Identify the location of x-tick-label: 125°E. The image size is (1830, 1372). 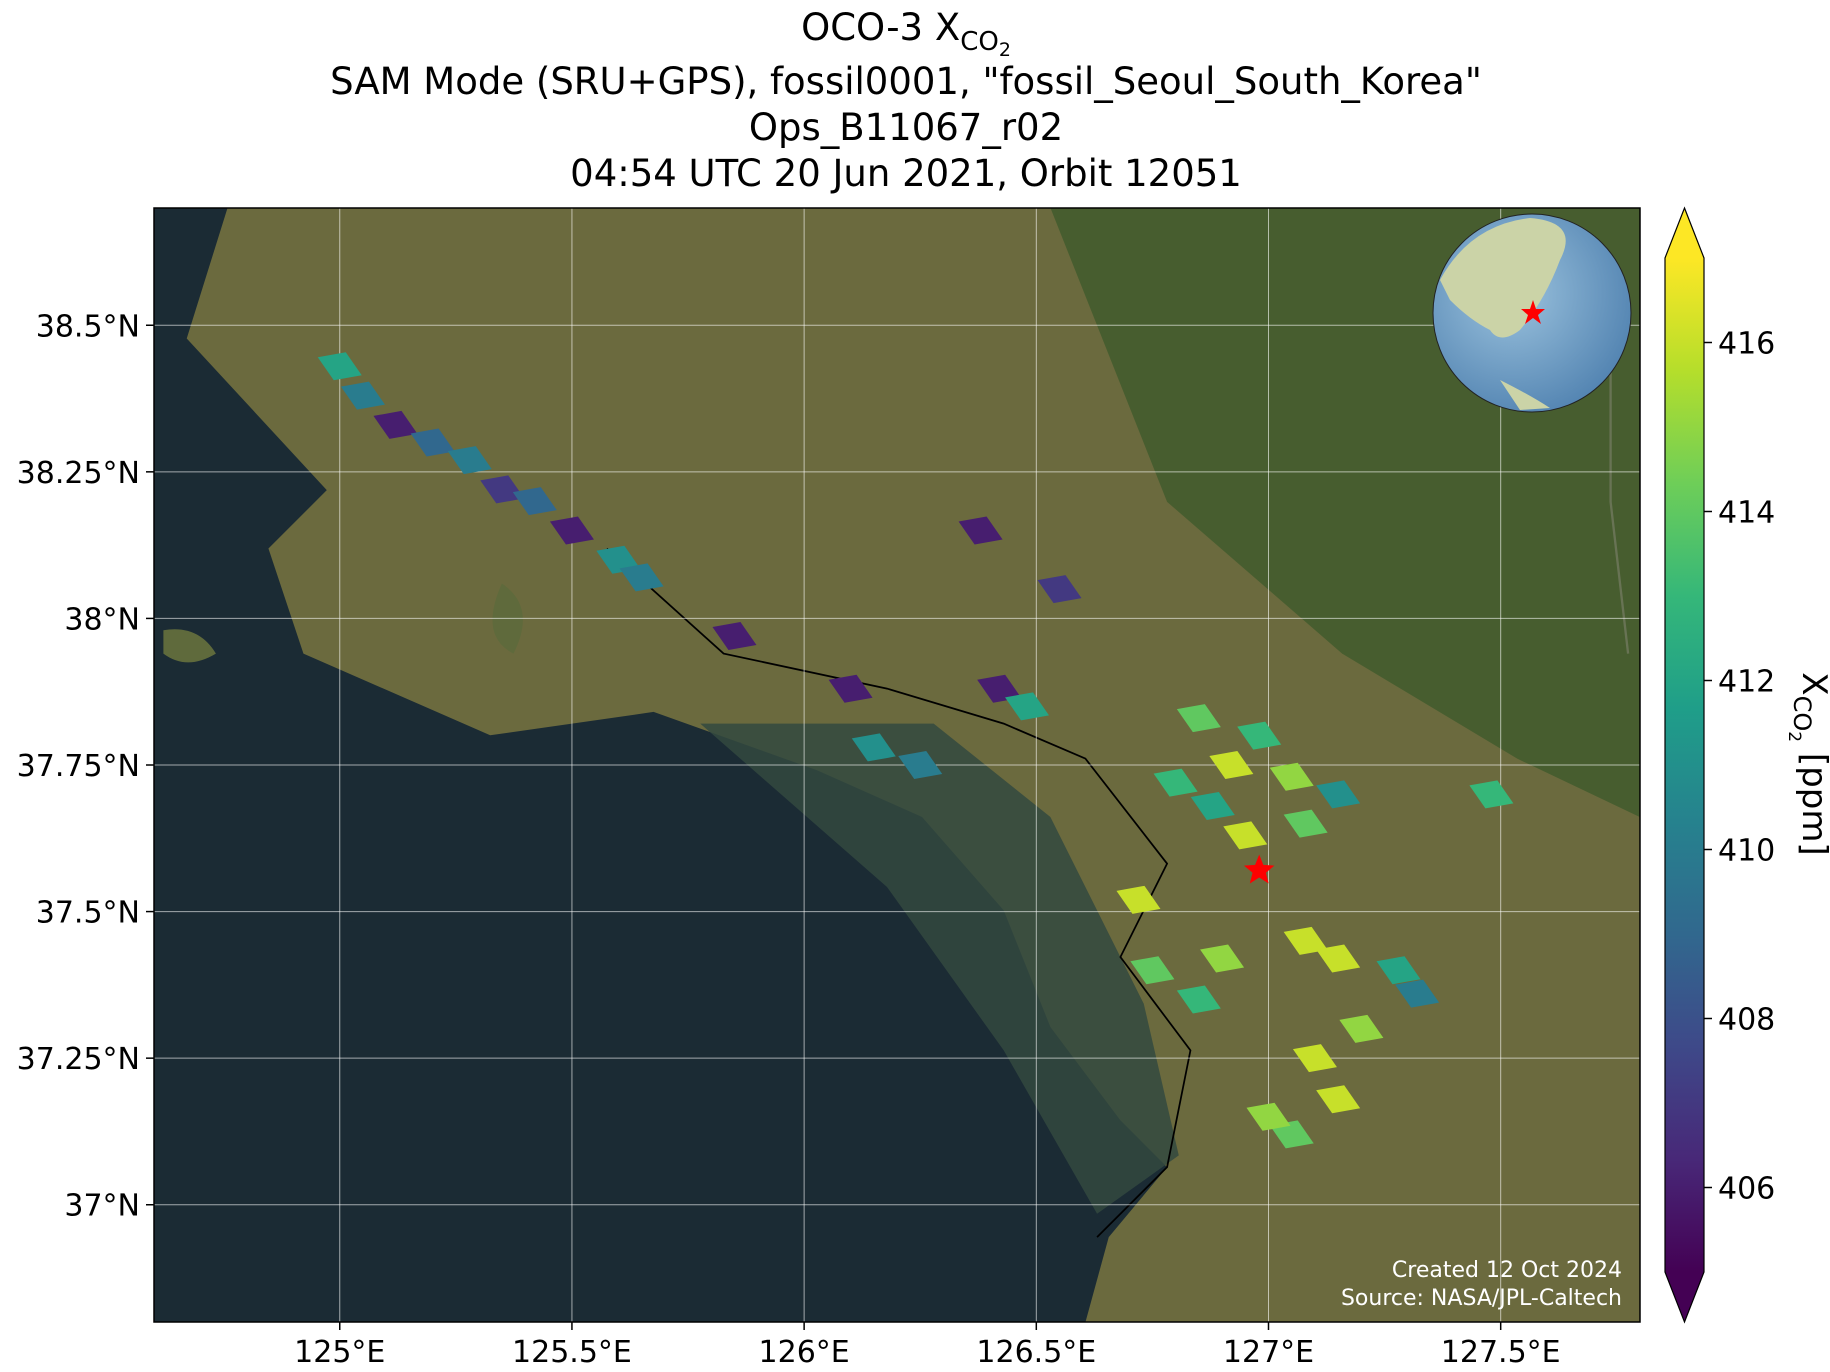
(339, 1352).